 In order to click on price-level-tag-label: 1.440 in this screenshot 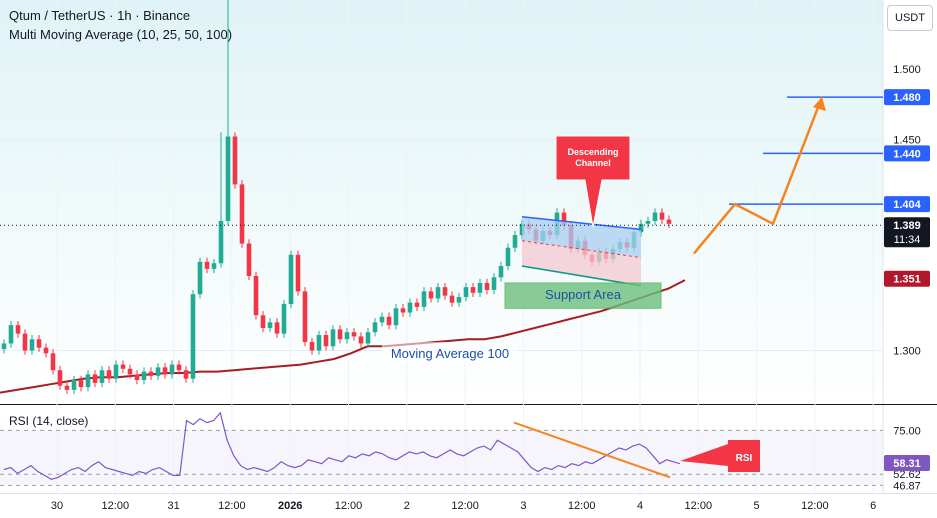, I will do `click(907, 154)`.